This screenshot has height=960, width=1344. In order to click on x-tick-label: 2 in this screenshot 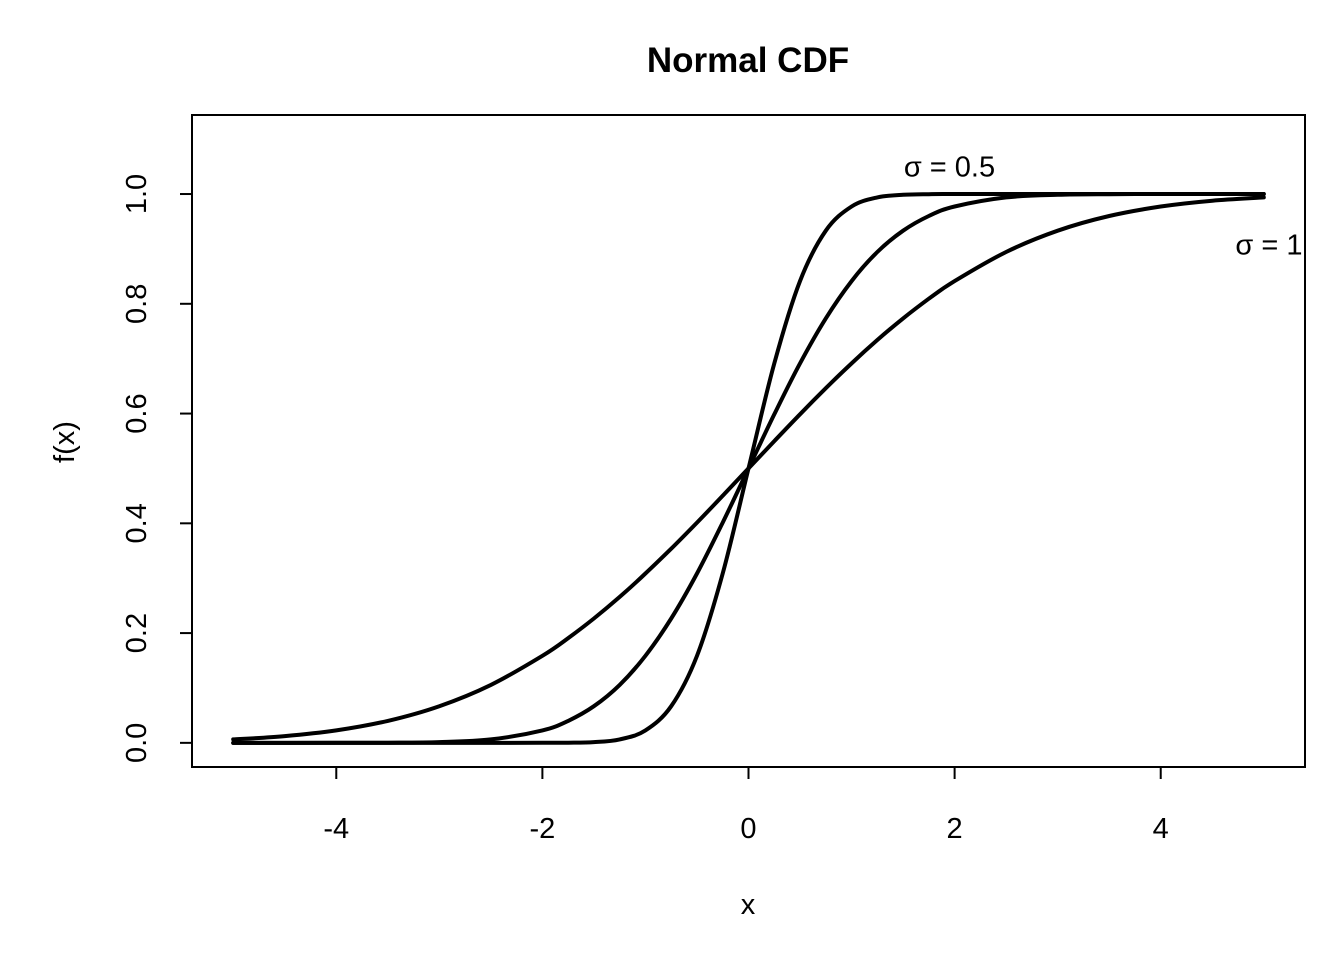, I will do `click(955, 829)`.